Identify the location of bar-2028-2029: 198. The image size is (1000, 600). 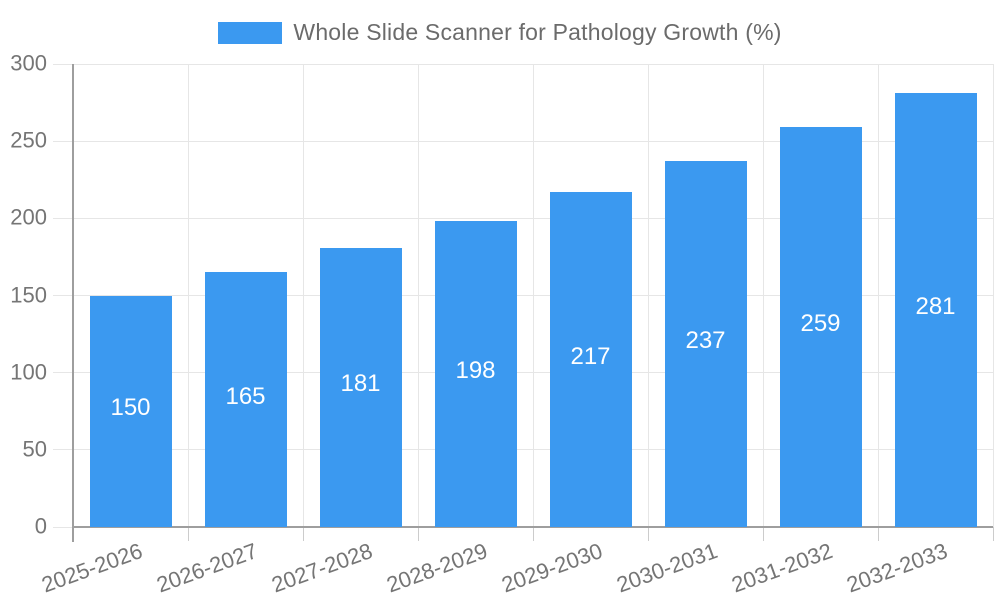
(475, 374).